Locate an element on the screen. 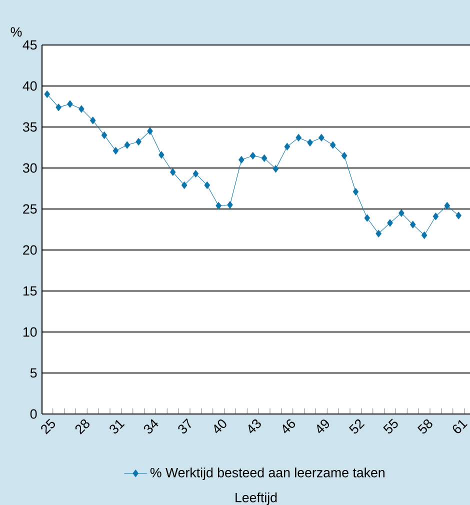 This screenshot has width=470, height=505. y-tick-label: 20 is located at coordinates (30, 250).